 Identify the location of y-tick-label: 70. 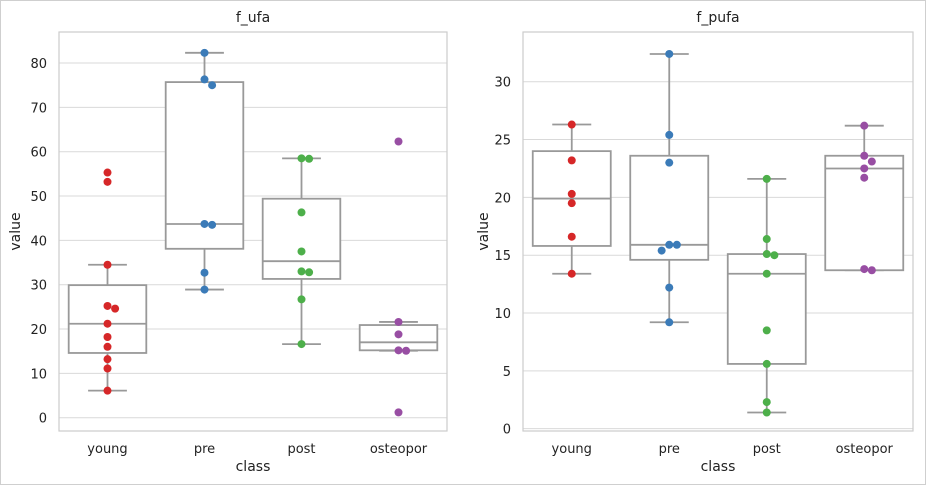
(38, 108).